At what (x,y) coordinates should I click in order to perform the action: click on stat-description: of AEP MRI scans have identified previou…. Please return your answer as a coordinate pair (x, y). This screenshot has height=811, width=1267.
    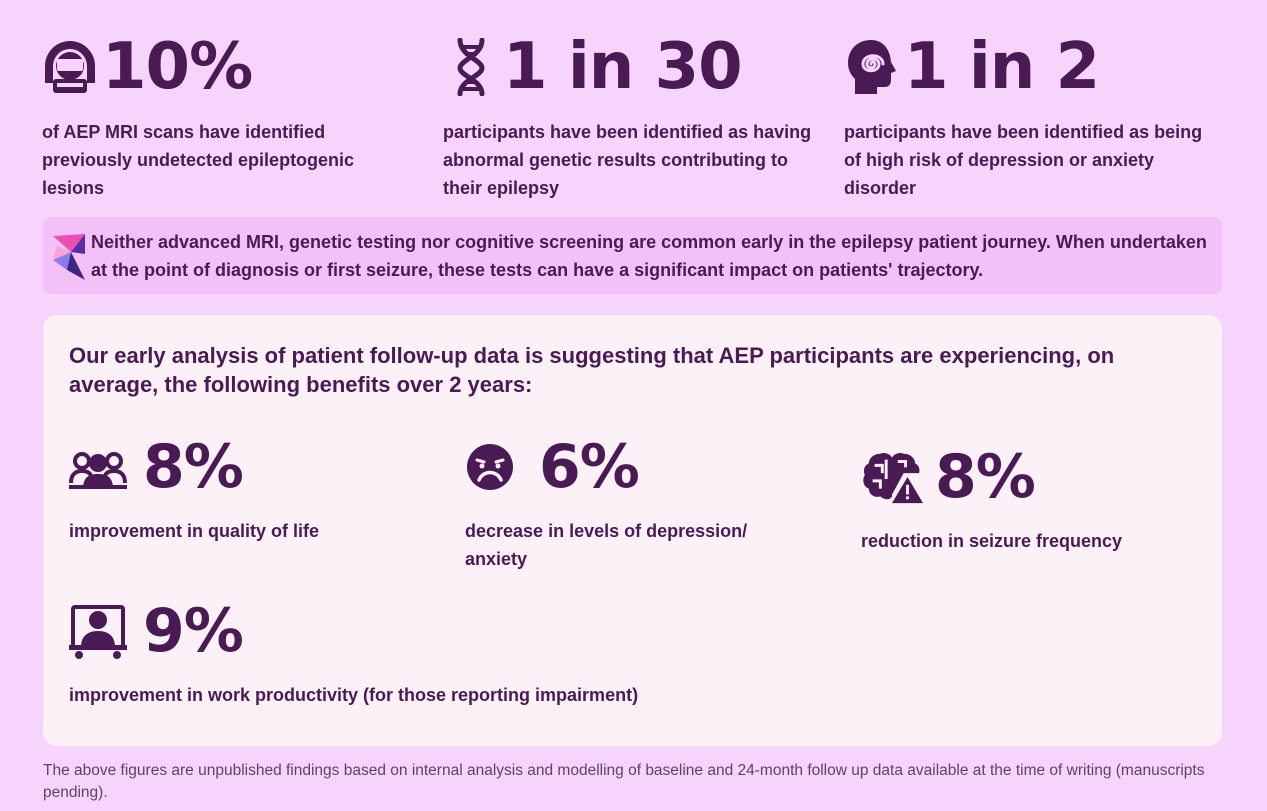
    Looking at the image, I should click on (198, 160).